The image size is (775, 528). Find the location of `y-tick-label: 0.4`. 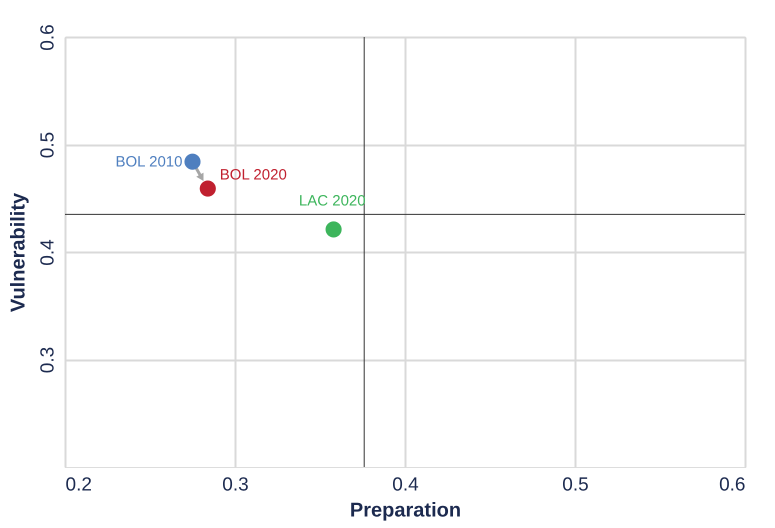

y-tick-label: 0.4 is located at coordinates (48, 252).